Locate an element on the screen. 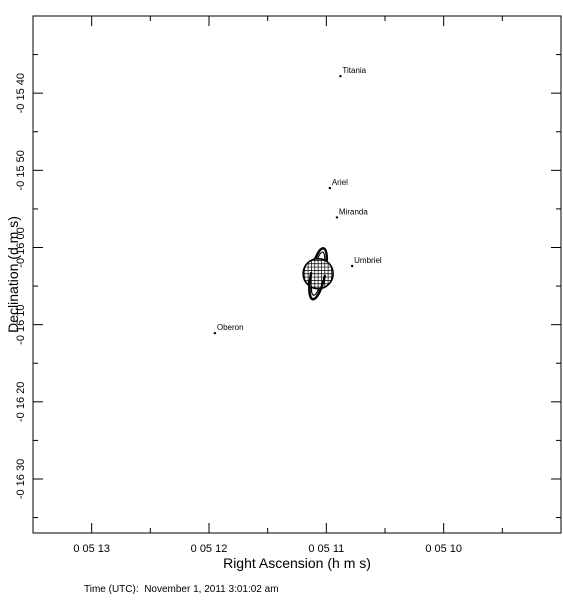  moon-dot-miranda is located at coordinates (337, 217).